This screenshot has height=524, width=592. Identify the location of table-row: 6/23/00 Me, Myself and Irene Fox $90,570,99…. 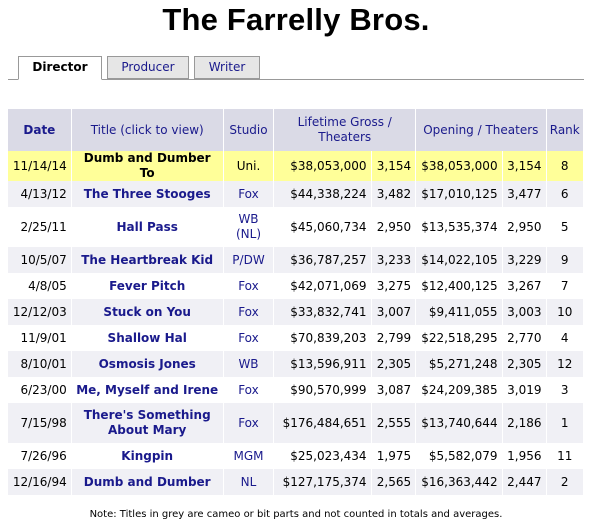
(296, 390).